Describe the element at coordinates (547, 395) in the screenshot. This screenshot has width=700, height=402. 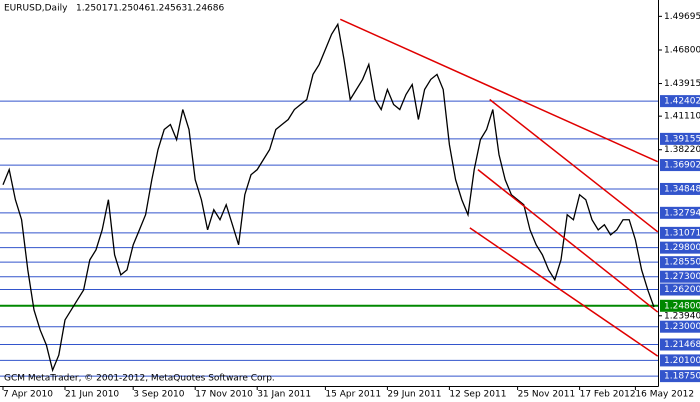
I see `x-tick-label: 25 Nov 2011` at that location.